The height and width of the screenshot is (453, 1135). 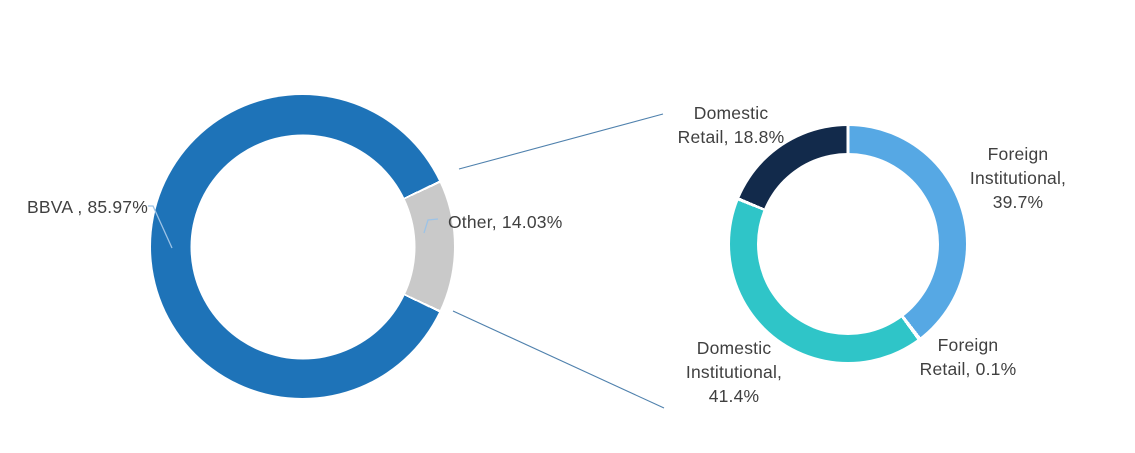 What do you see at coordinates (734, 372) in the screenshot?
I see `slice-label-domestic-institutional: Domestic Institutional, 41.4%` at bounding box center [734, 372].